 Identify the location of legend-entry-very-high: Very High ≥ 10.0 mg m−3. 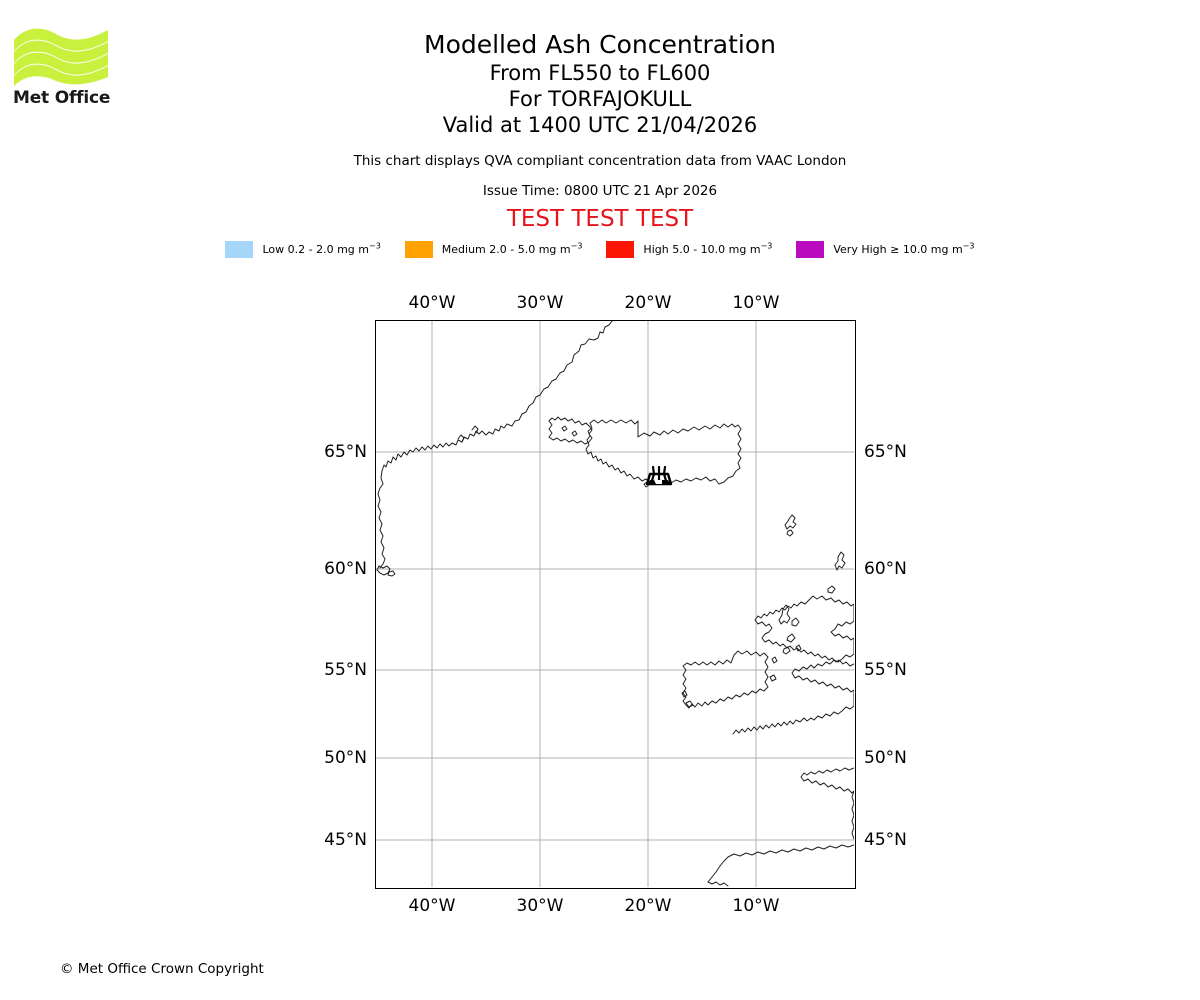
(885, 249).